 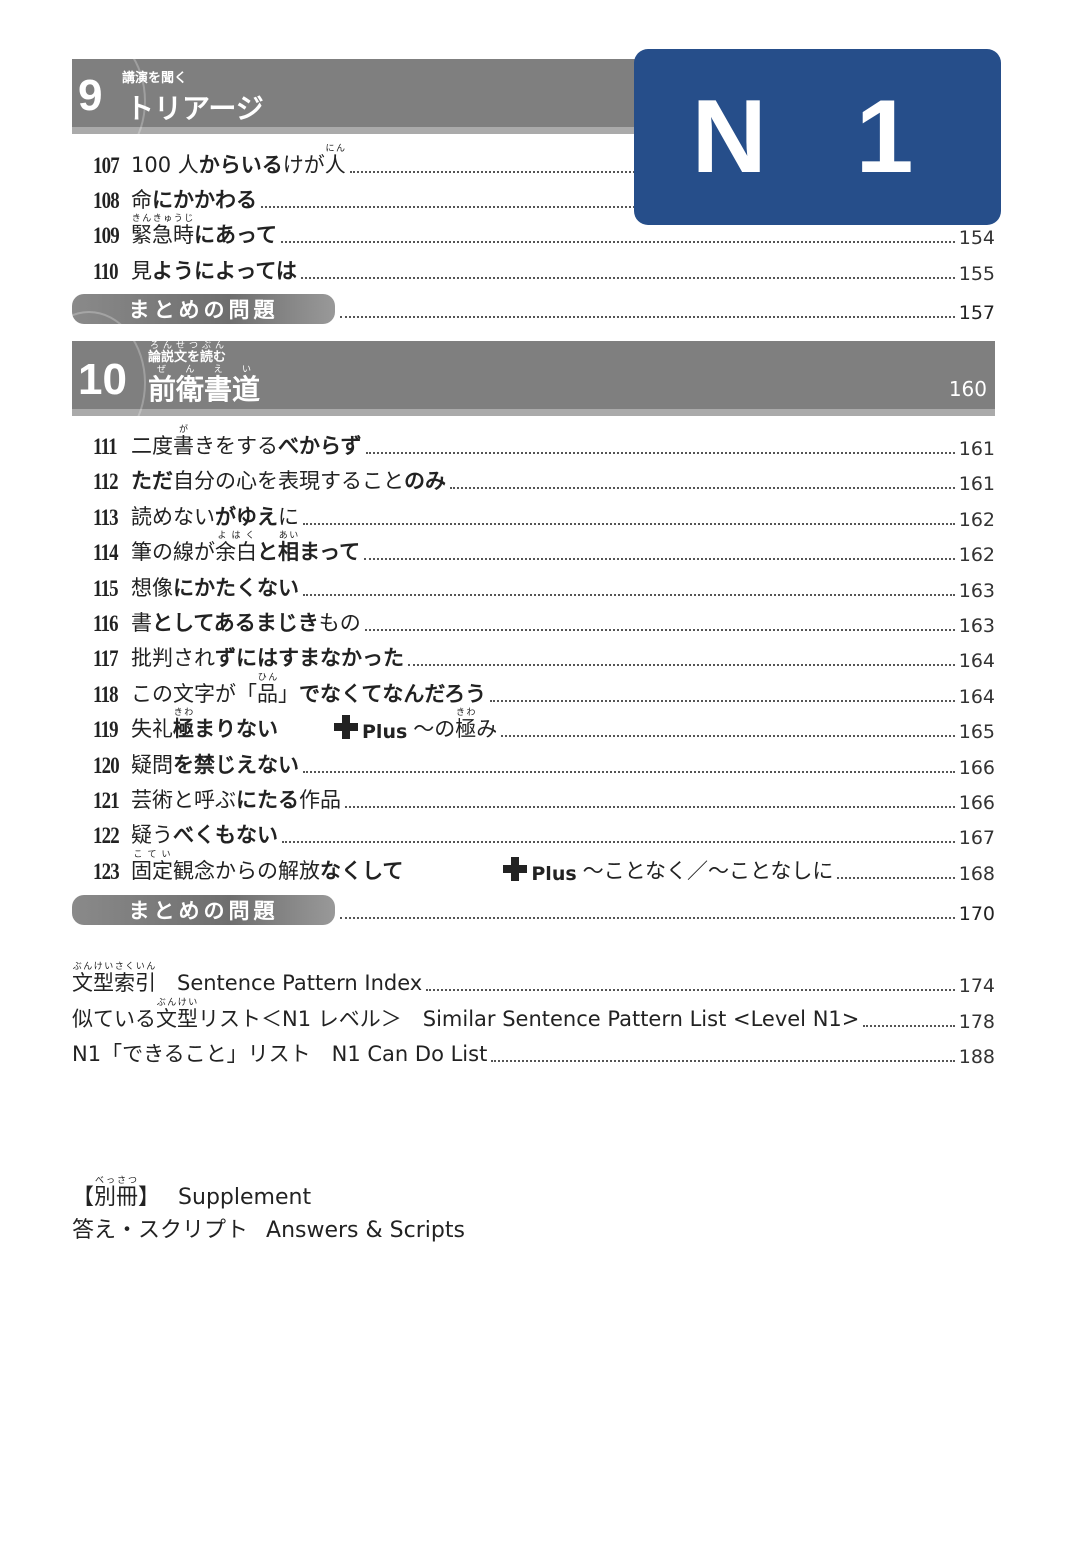 I want to click on page-number: 161, so click(x=976, y=484).